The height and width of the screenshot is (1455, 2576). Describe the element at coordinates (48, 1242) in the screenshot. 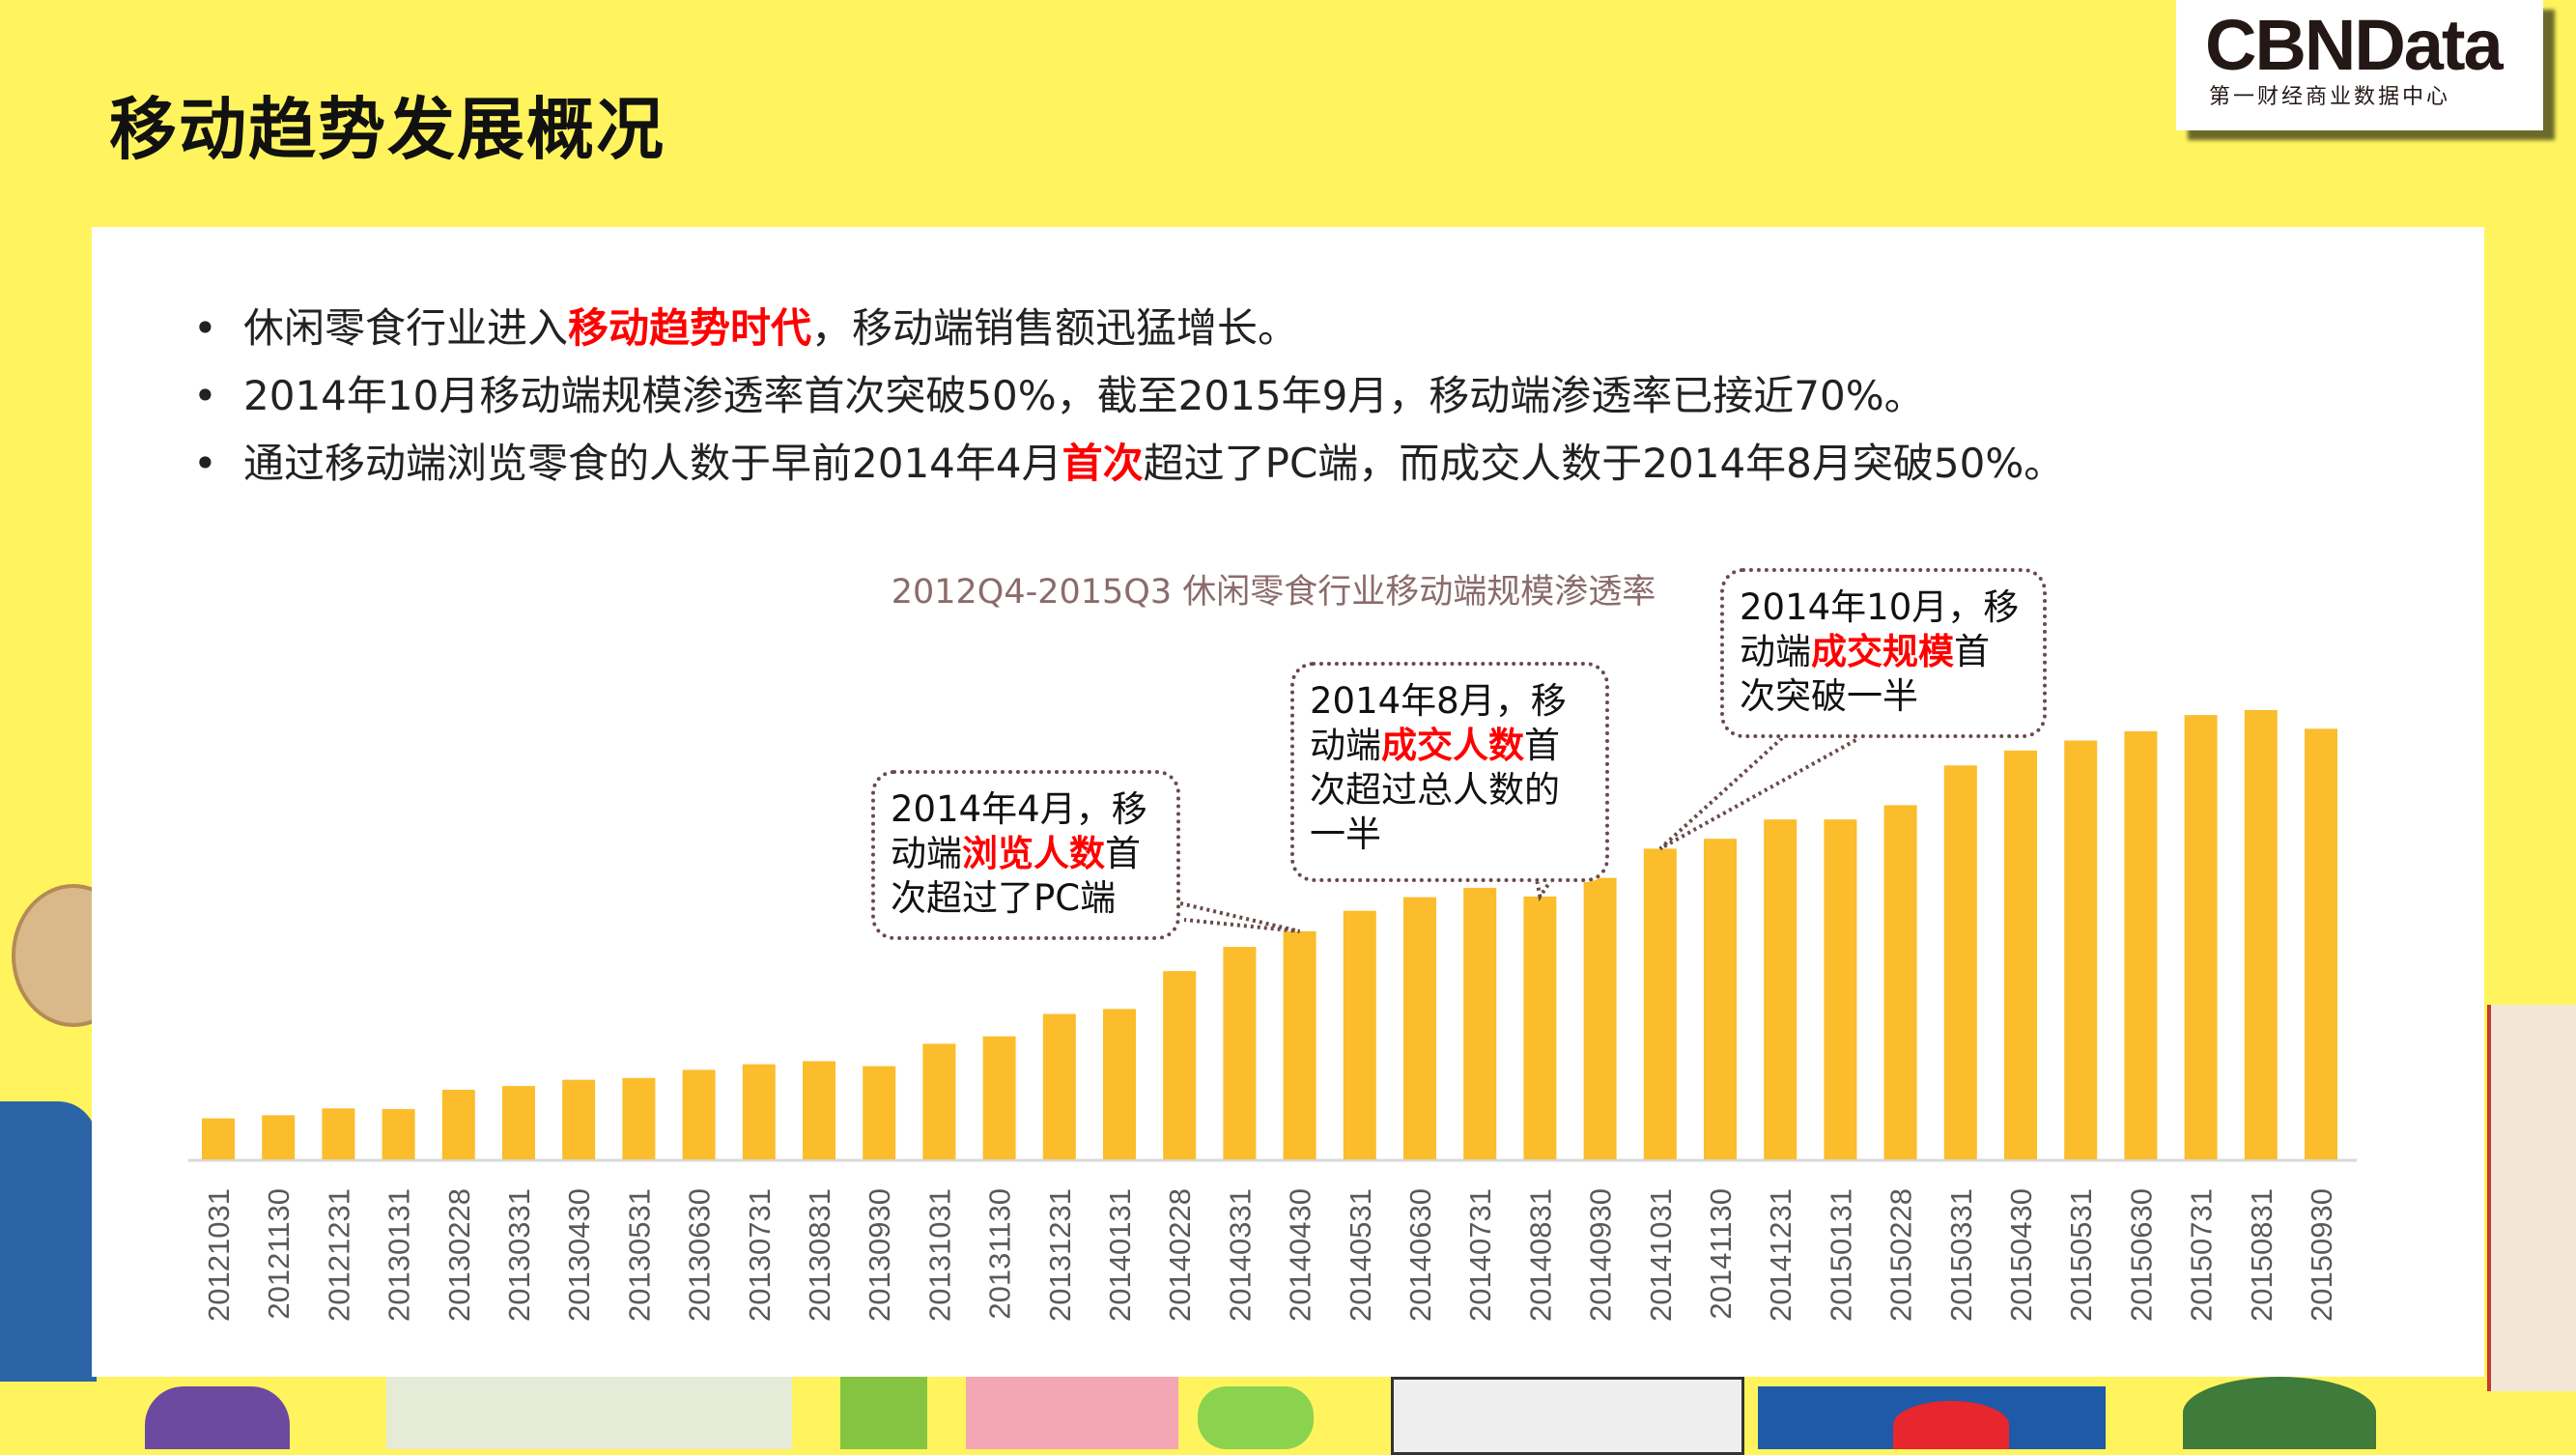

I see `ice-cream-illustration` at that location.